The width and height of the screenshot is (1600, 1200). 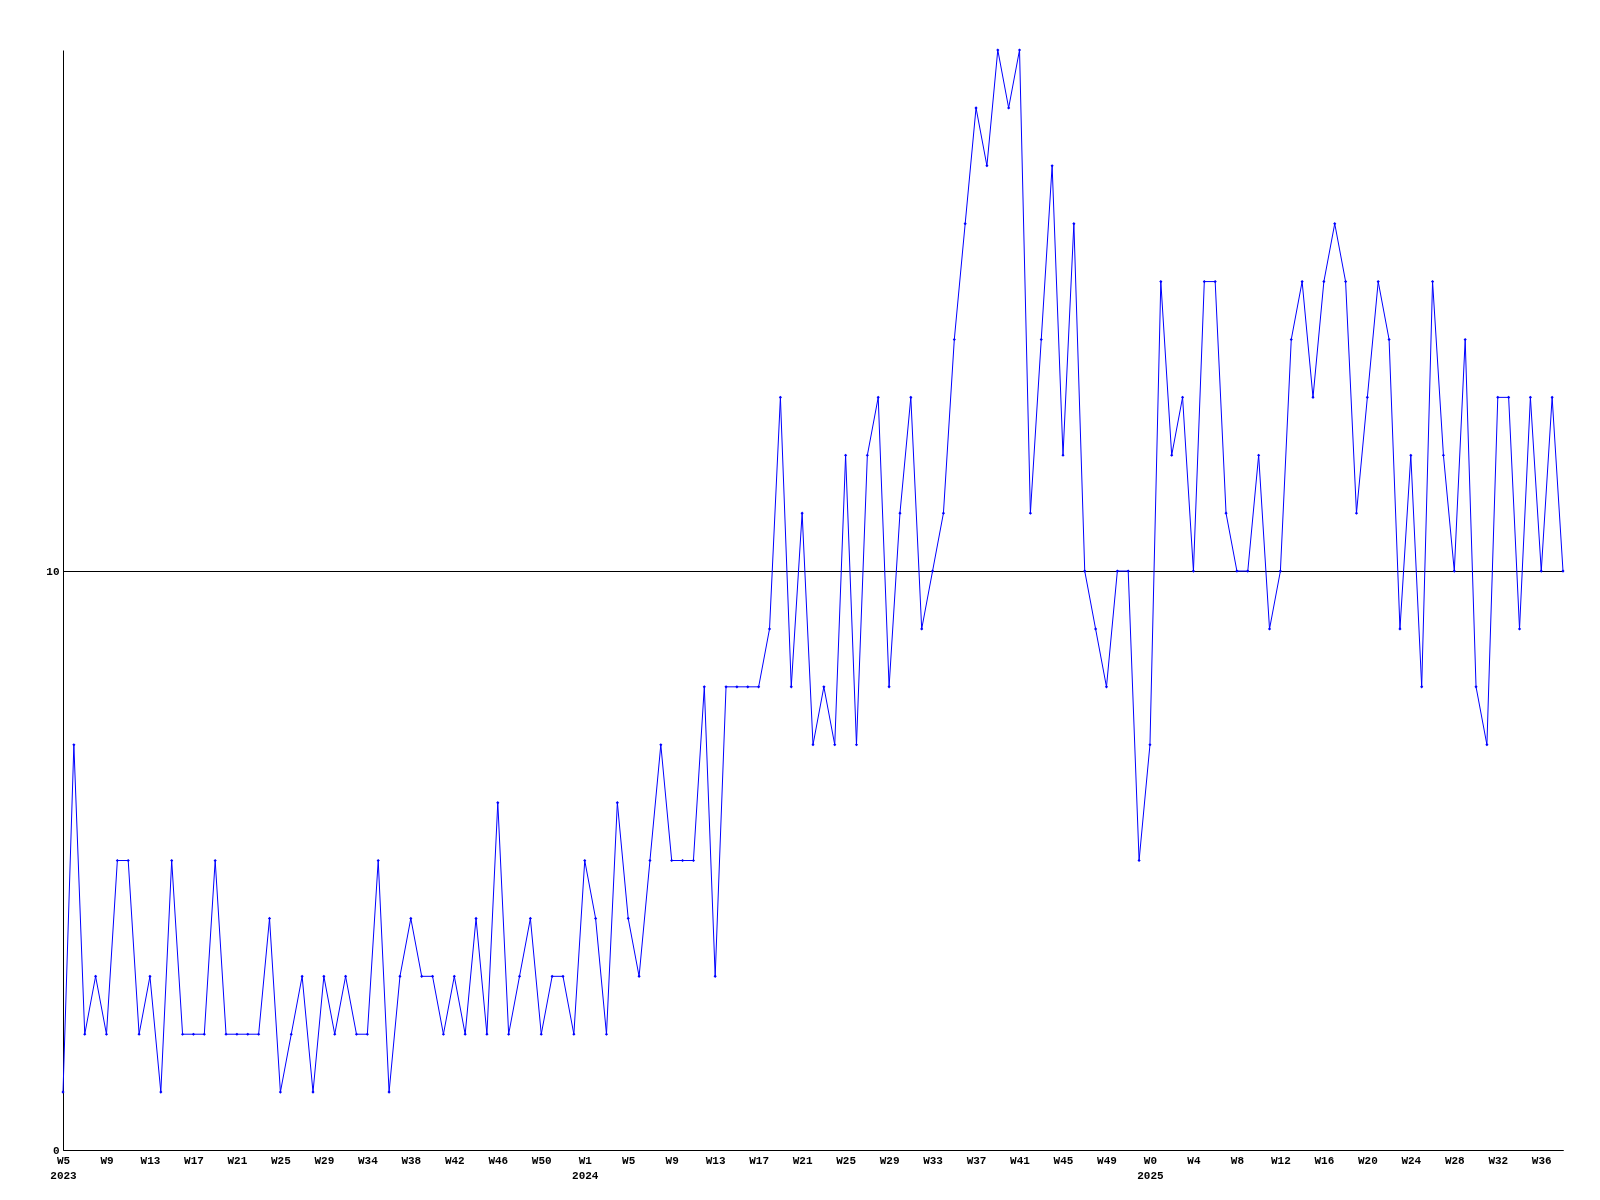 I want to click on x-tick-label: W28, so click(x=1455, y=1160).